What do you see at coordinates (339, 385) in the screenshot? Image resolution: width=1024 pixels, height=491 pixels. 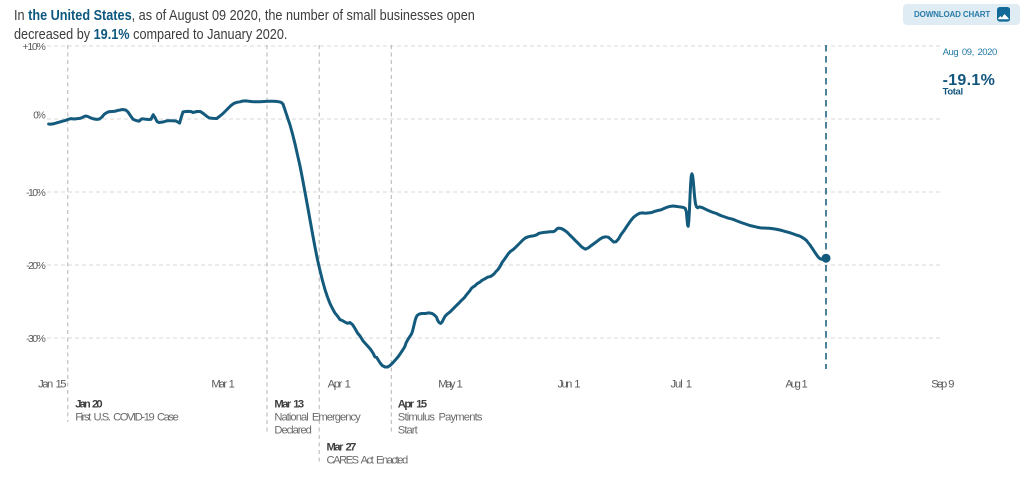 I see `svg-text: Apr 1` at bounding box center [339, 385].